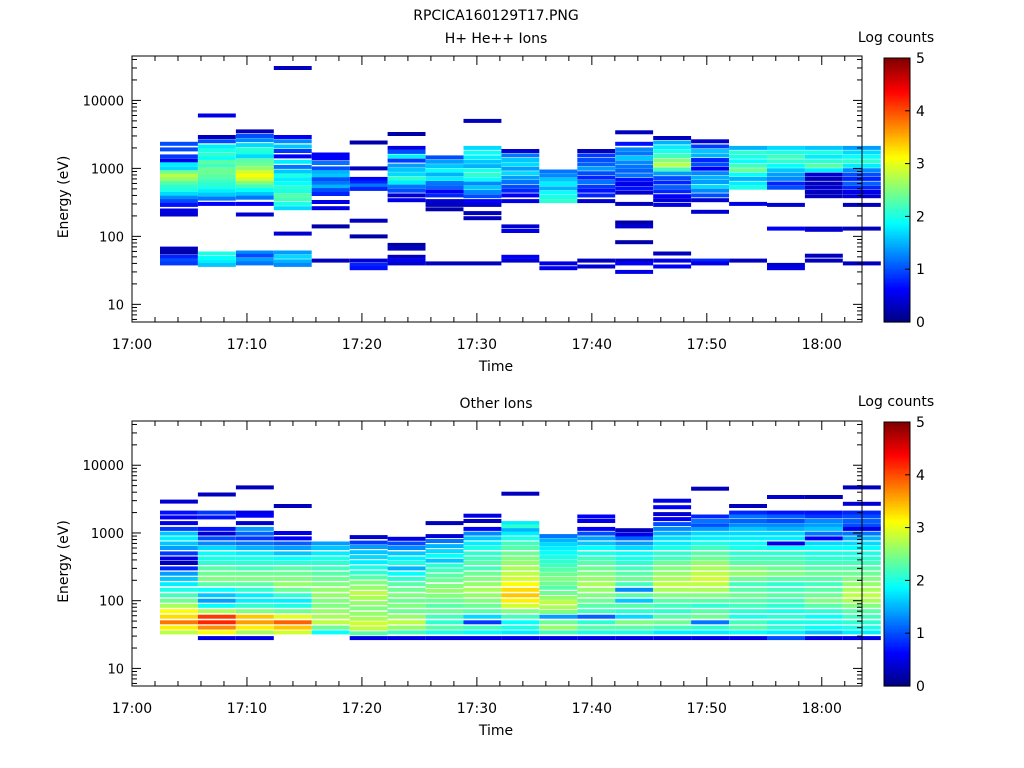  I want to click on colorbar-label: Log counts, so click(896, 38).